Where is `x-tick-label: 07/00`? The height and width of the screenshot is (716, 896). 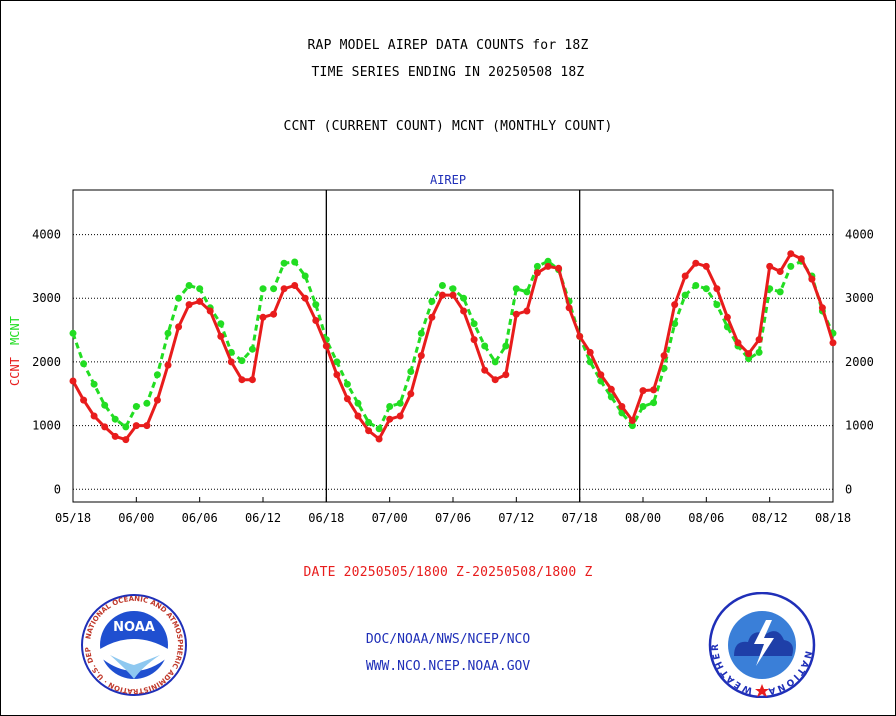
x-tick-label: 07/00 is located at coordinates (390, 518).